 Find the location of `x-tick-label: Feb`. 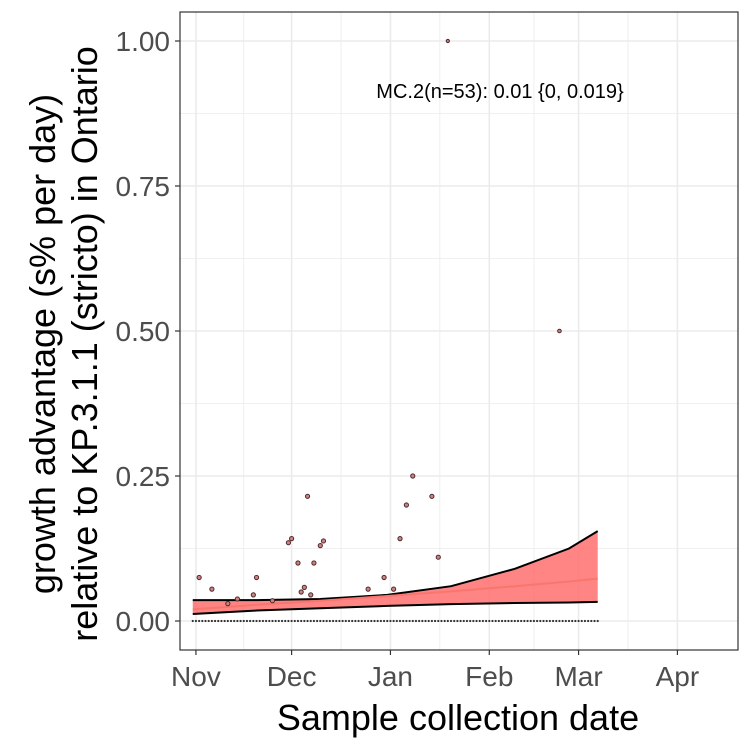

x-tick-label: Feb is located at coordinates (489, 676).